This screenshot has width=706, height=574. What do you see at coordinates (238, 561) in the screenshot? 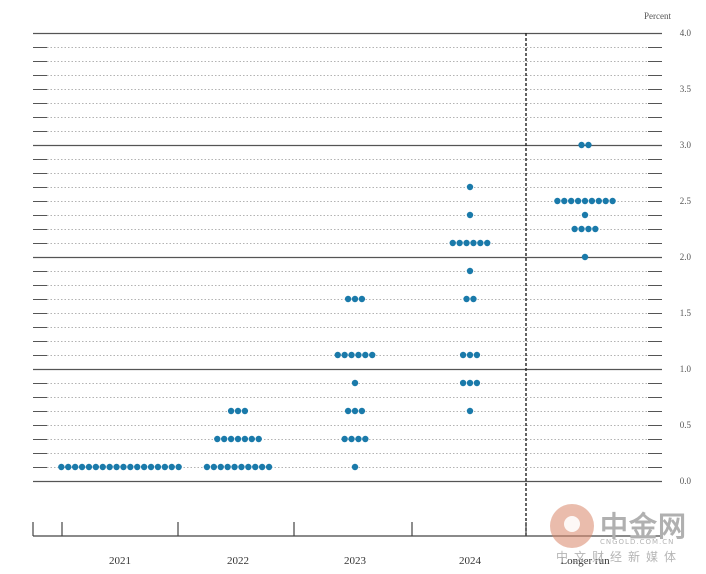
I see `x-tick-label: 2022` at bounding box center [238, 561].